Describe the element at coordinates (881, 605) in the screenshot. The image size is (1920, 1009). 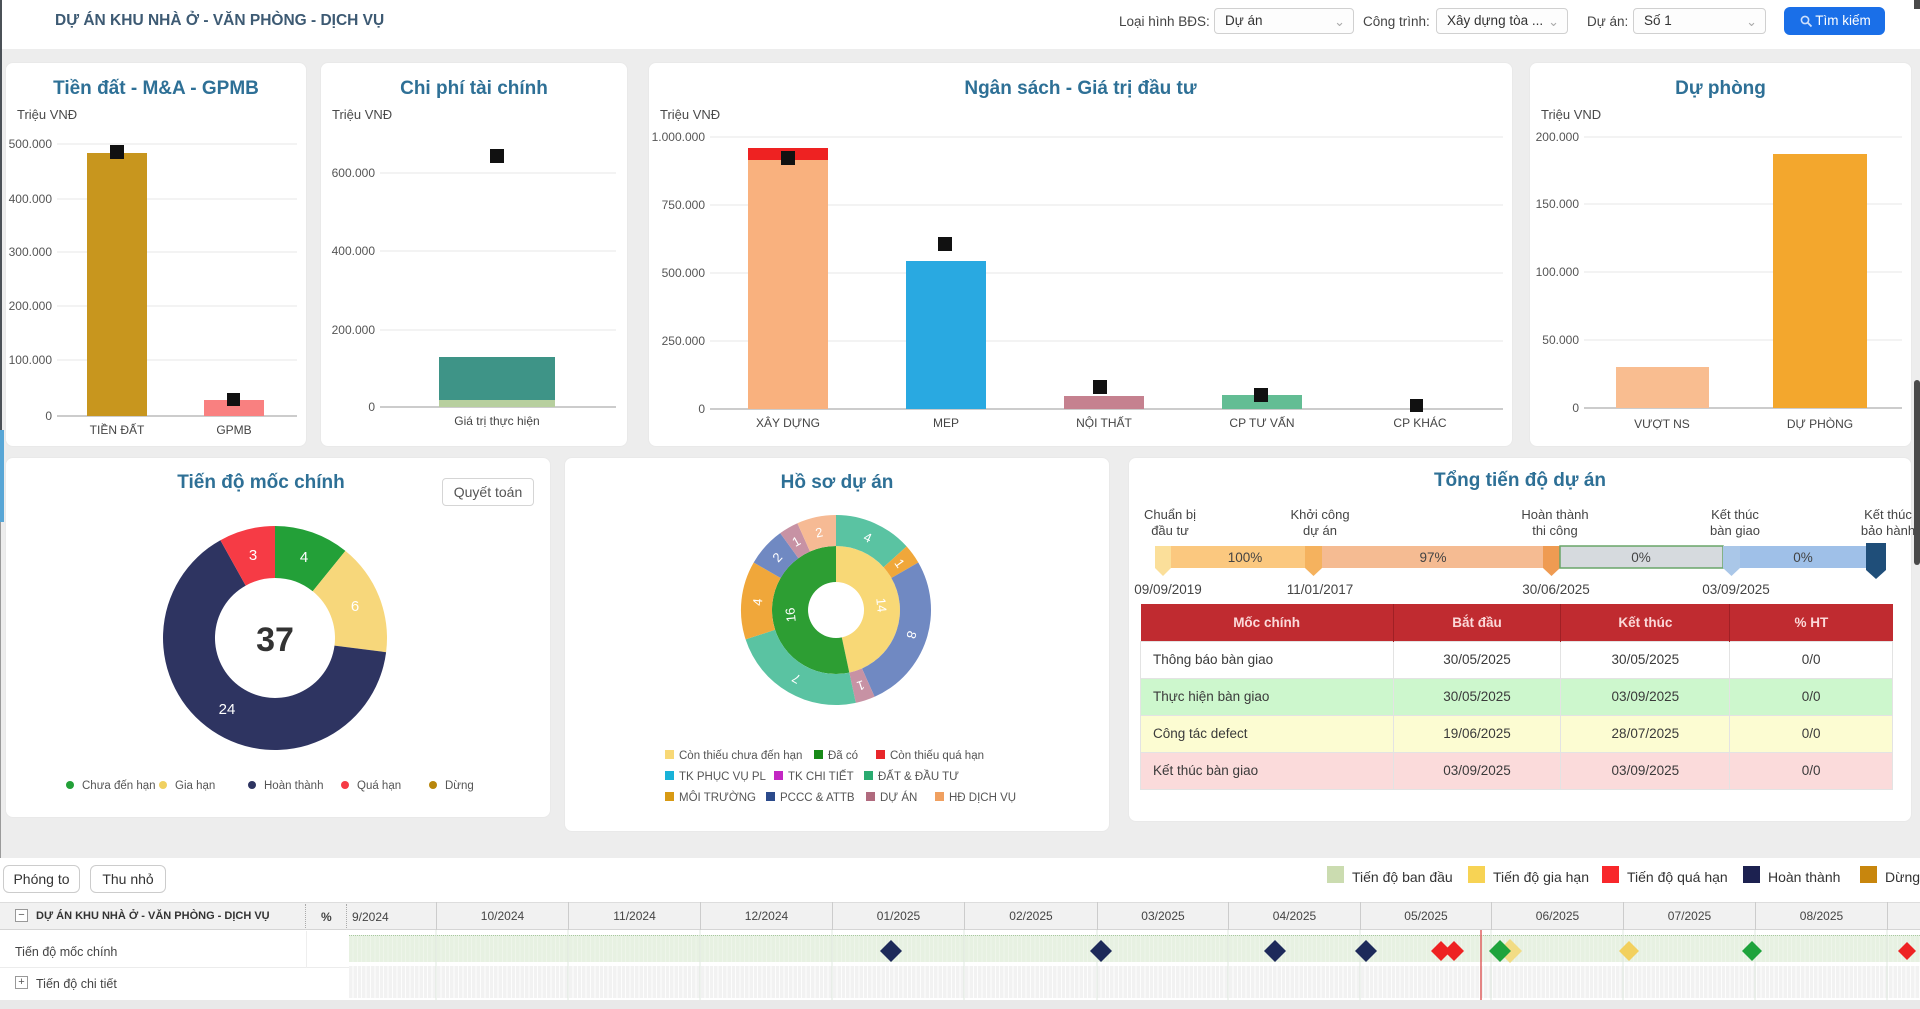
I see `svg-text: 14` at that location.